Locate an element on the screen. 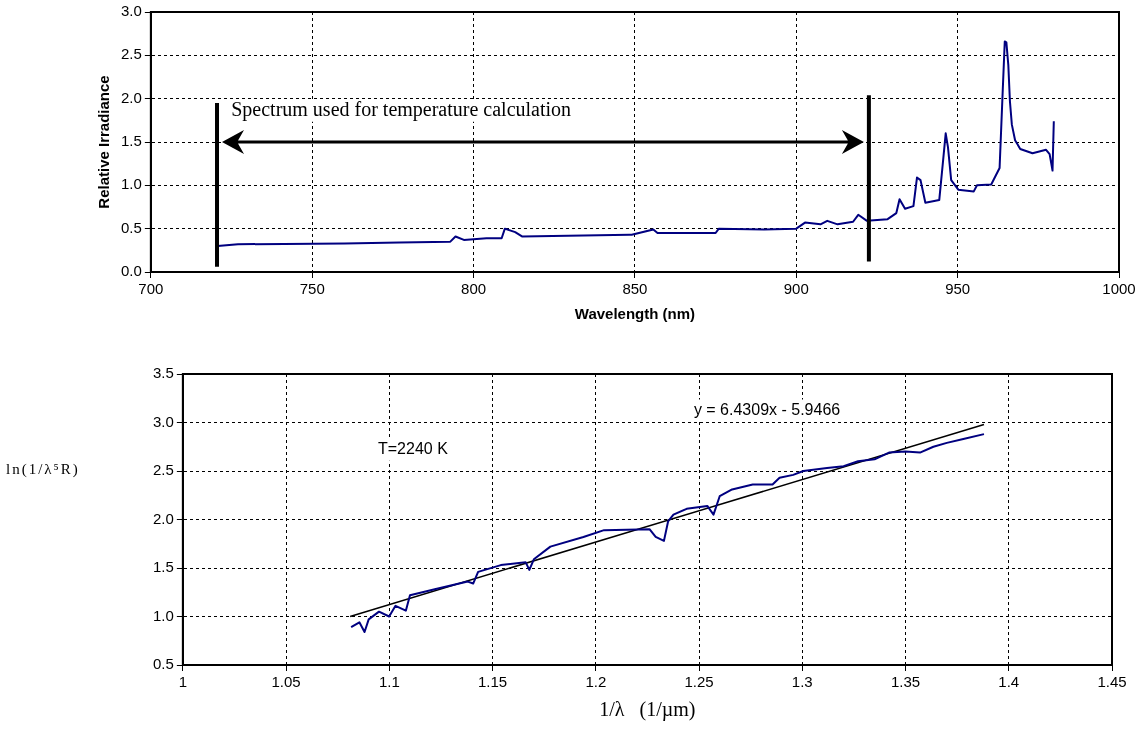 The image size is (1141, 731). y-tick-label: 3.5 is located at coordinates (163, 373).